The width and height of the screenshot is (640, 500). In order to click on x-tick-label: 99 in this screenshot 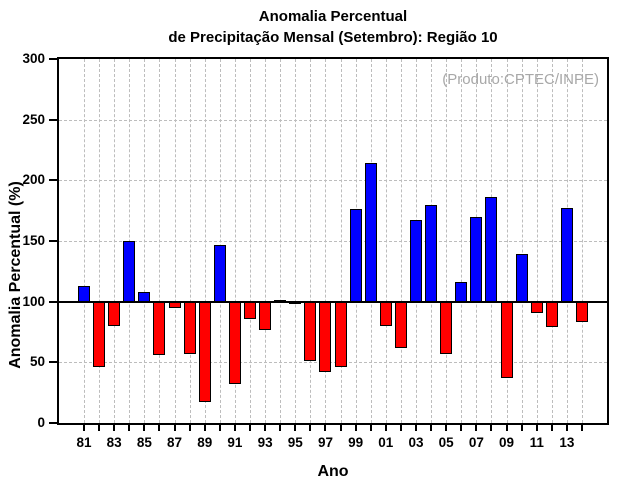, I will do `click(356, 442)`.